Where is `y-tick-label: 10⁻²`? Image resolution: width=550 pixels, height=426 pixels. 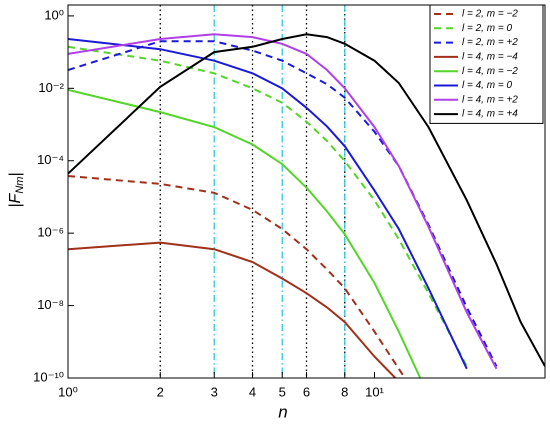
y-tick-label: 10⁻² is located at coordinates (51, 87).